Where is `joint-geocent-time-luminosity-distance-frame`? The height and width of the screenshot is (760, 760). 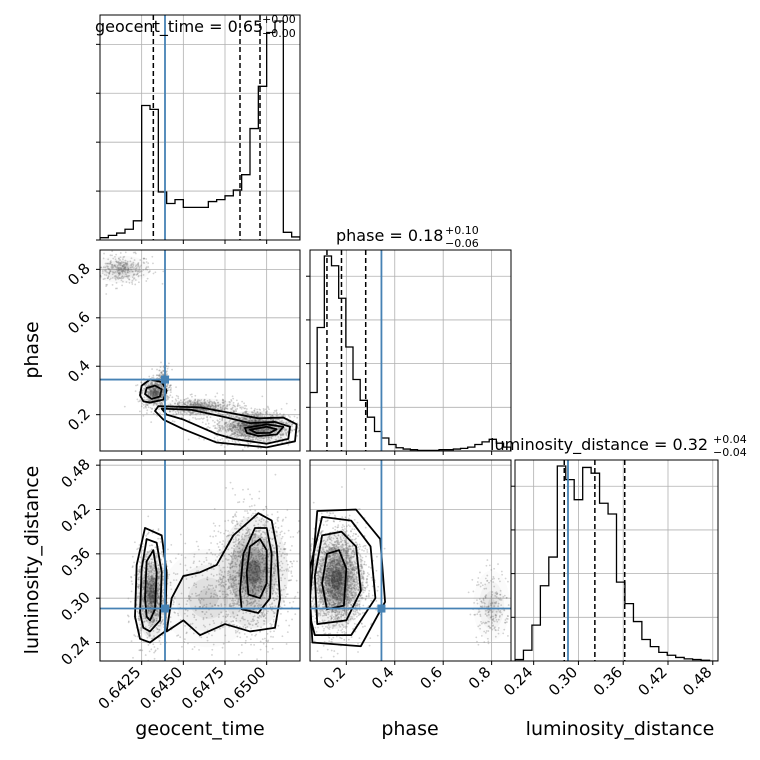 joint-geocent-time-luminosity-distance-frame is located at coordinates (200, 560).